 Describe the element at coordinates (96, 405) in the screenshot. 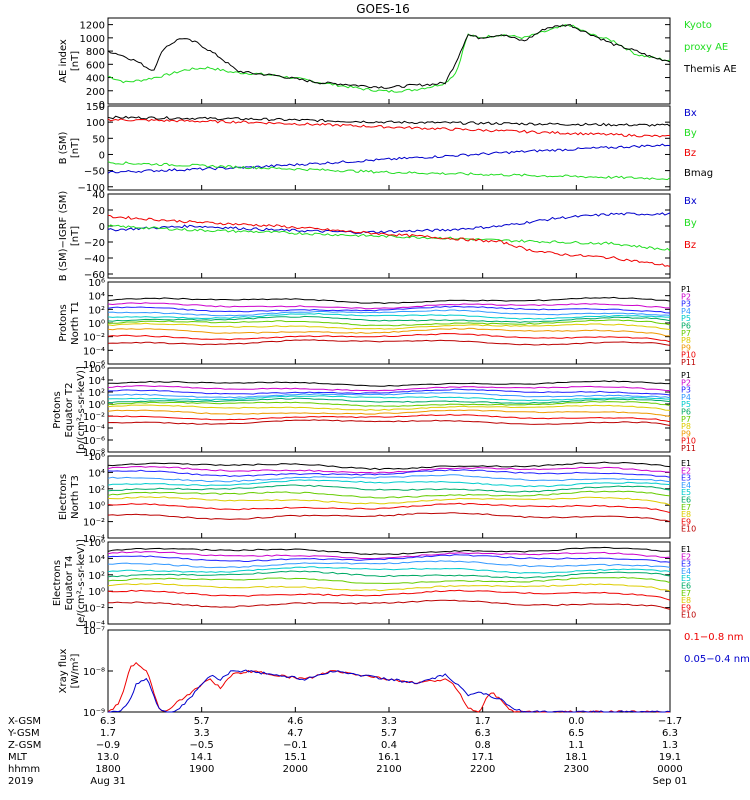

I see `y-tick-label: 10⁰` at that location.